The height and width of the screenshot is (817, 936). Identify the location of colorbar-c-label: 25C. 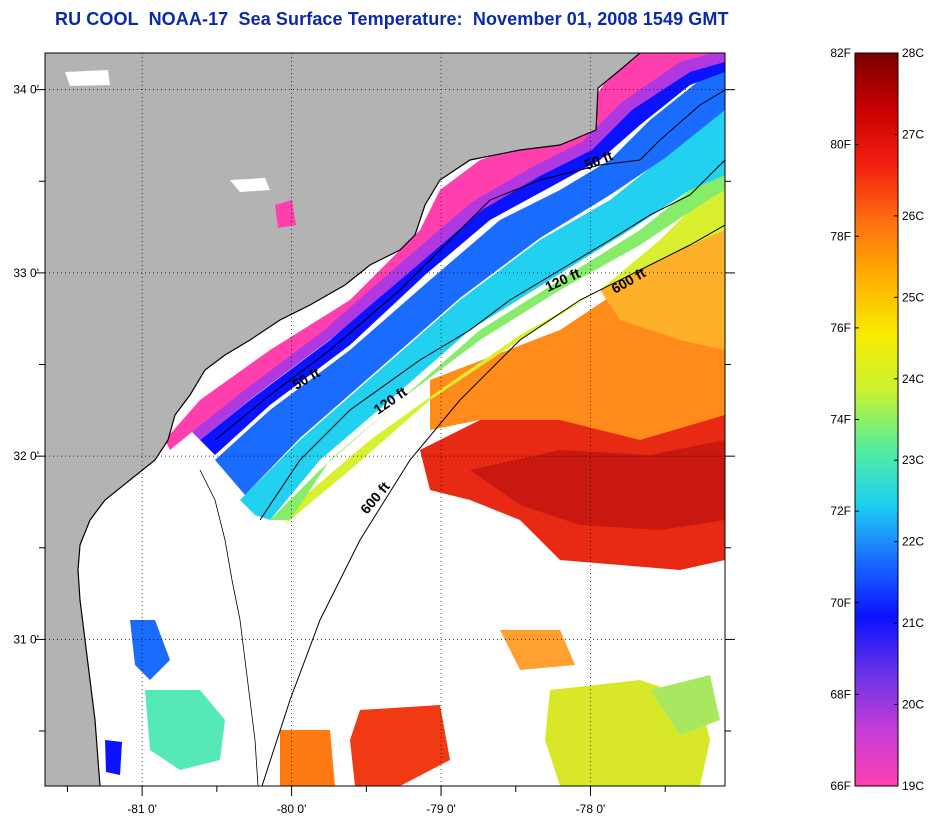
(913, 297).